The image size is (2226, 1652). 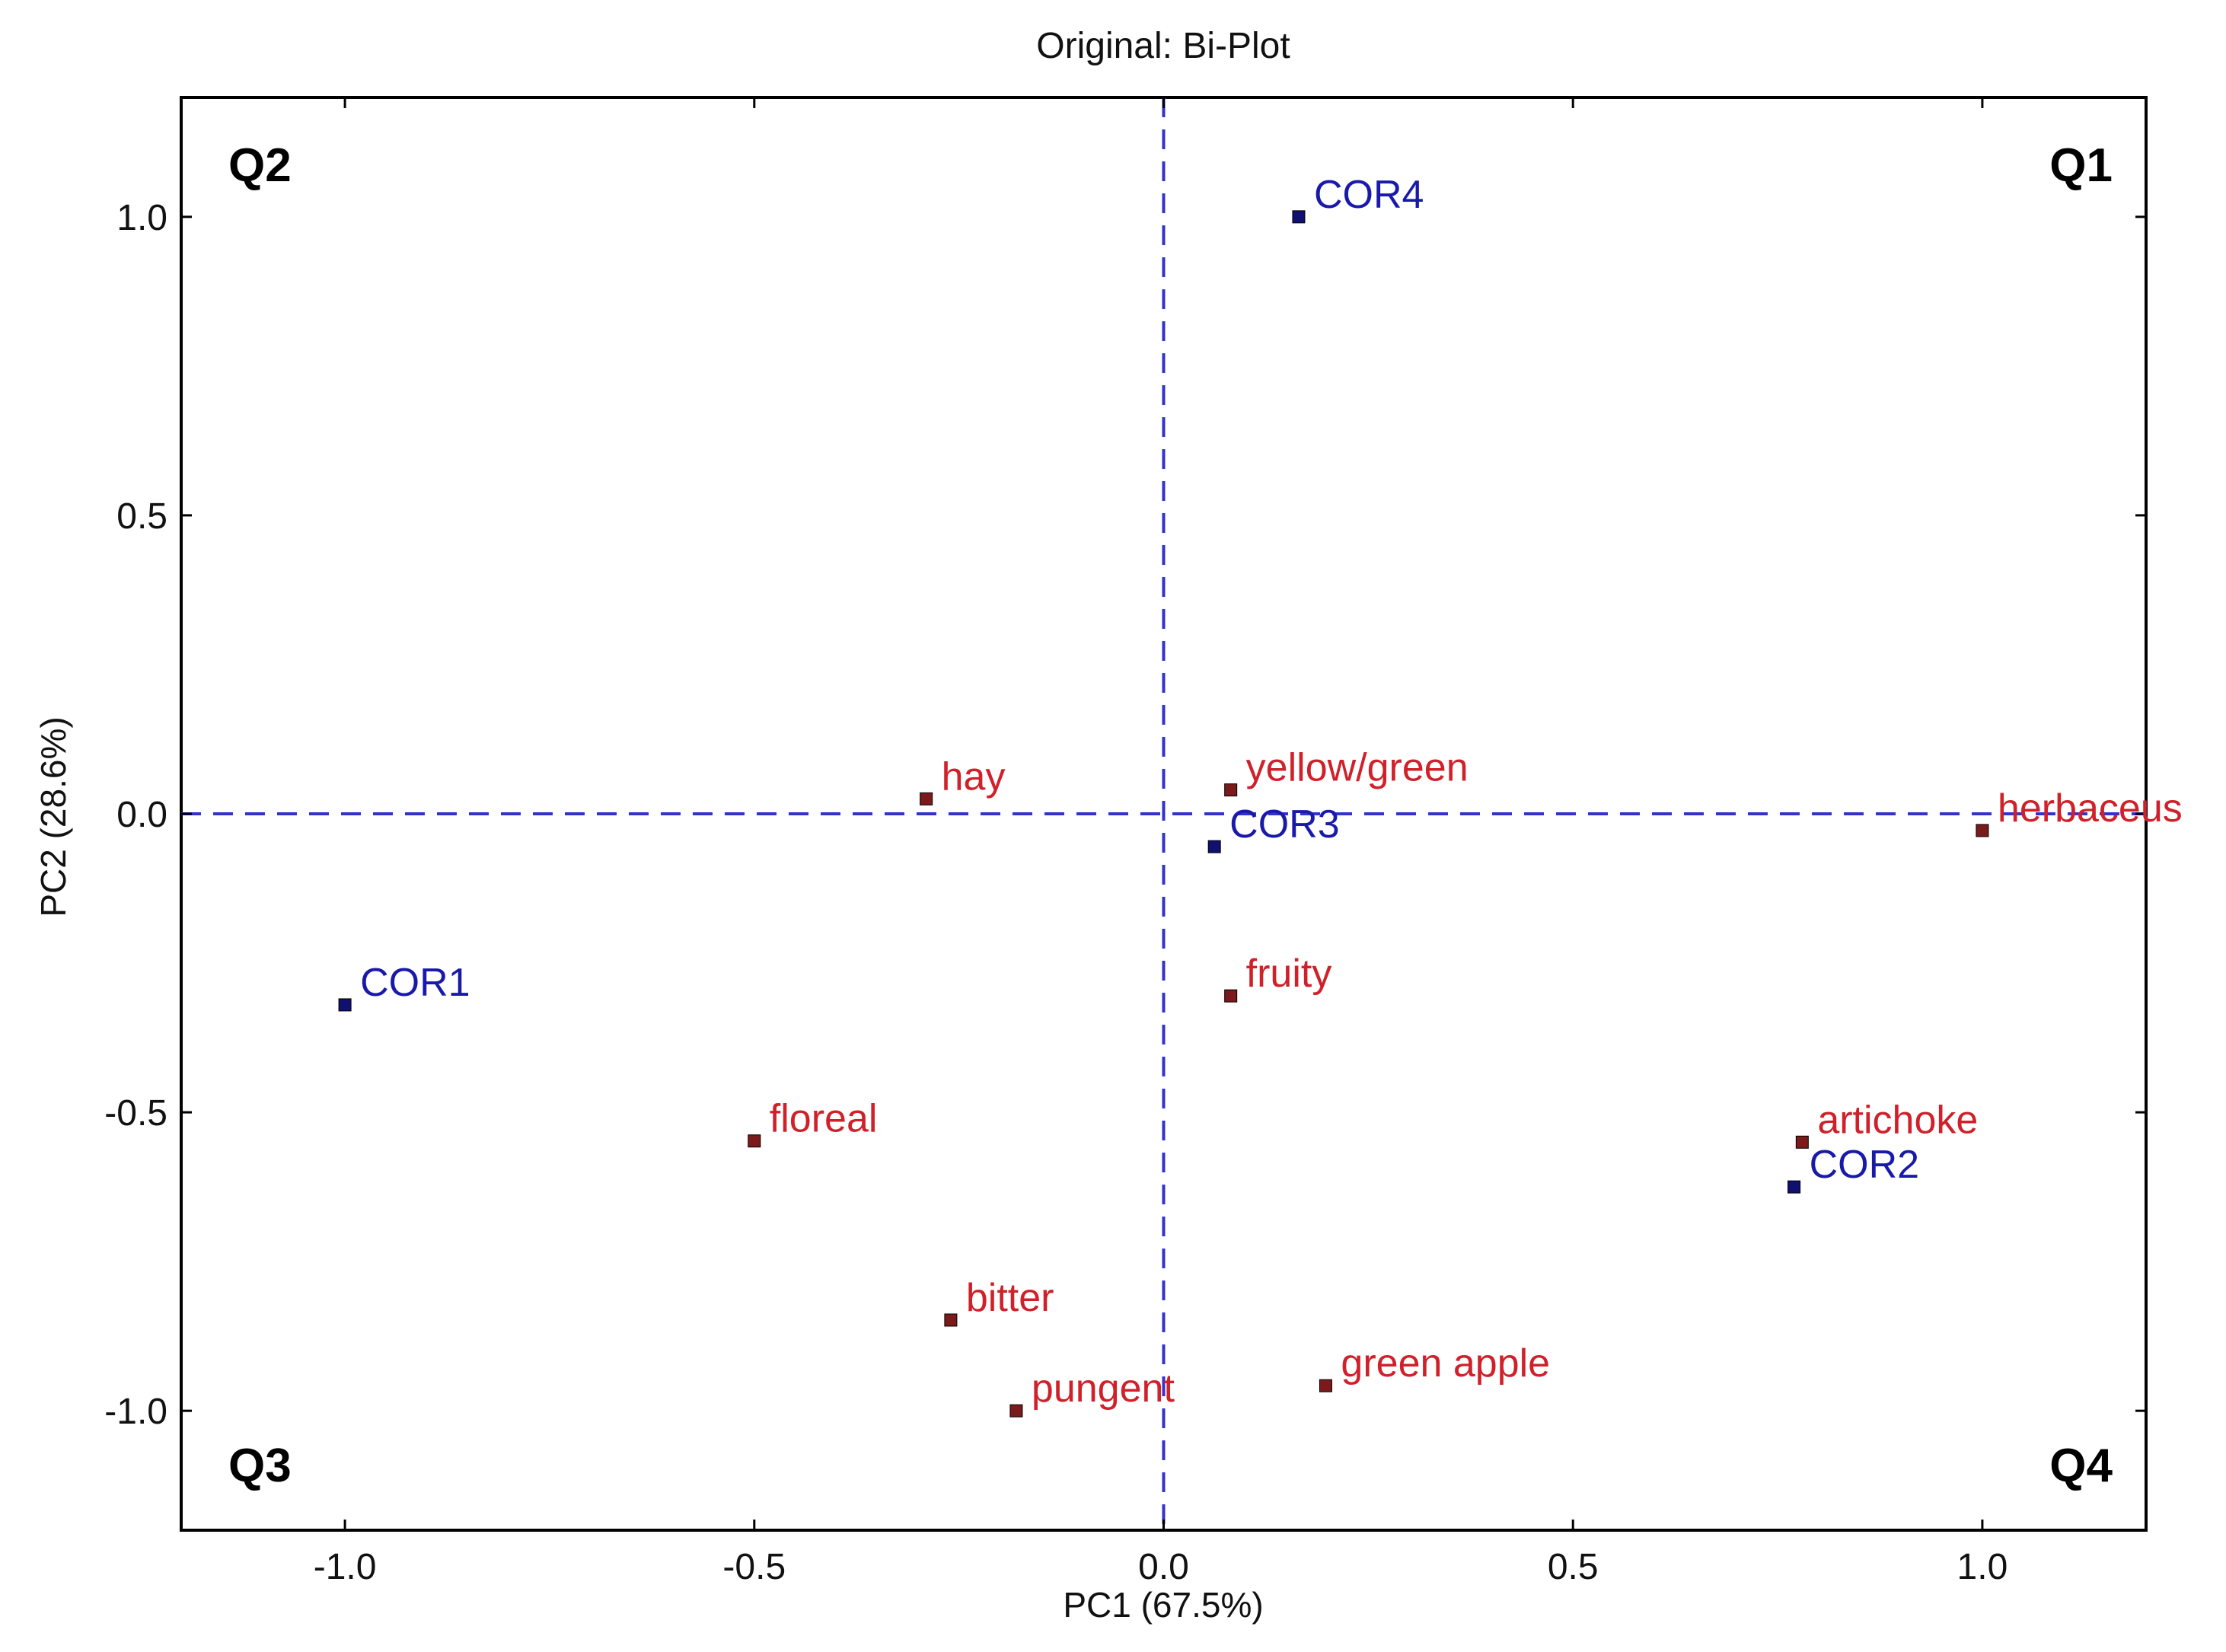 I want to click on quadrant-label-q1: Q1, so click(x=2081, y=165).